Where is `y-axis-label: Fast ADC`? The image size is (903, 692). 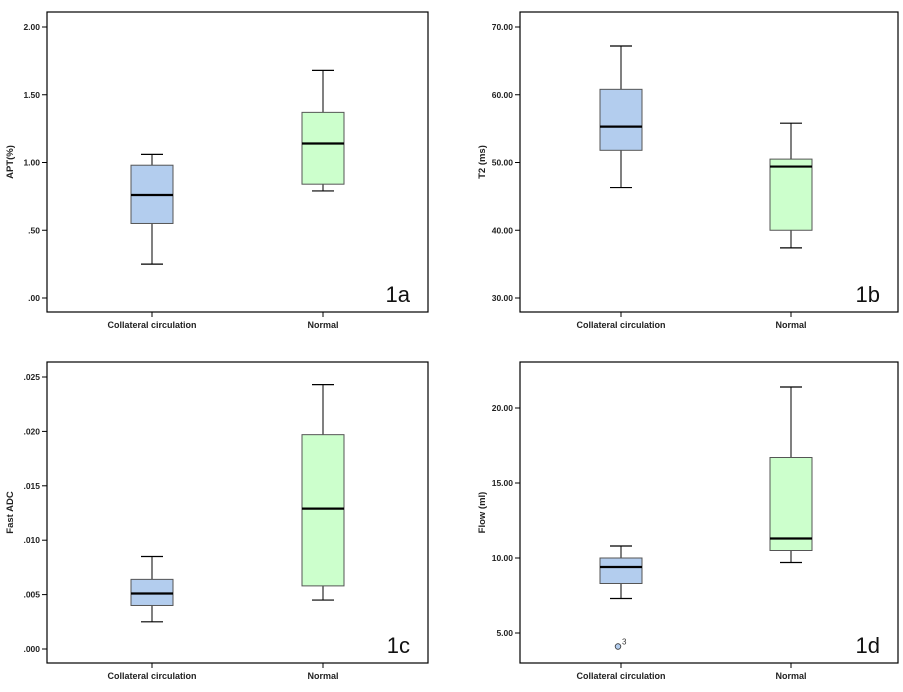
y-axis-label: Fast ADC is located at coordinates (10, 512).